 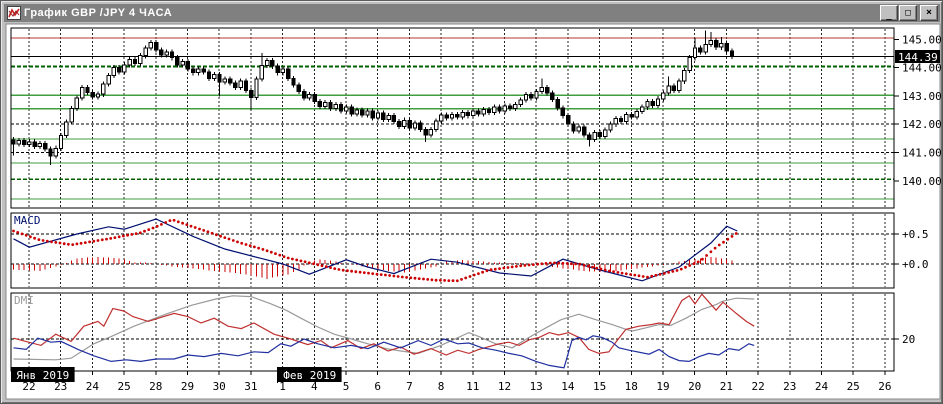 I want to click on svg-text: MACD, so click(x=27, y=220).